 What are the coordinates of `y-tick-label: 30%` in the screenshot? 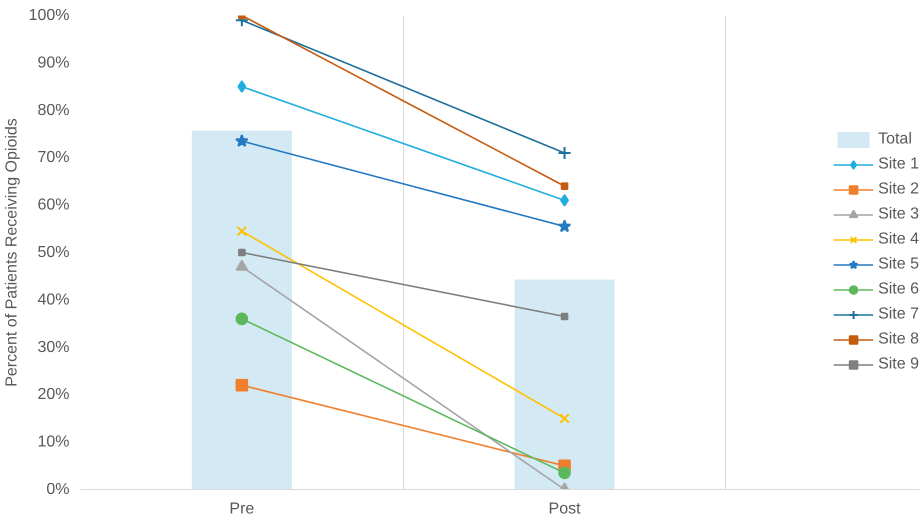 It's located at (53, 347).